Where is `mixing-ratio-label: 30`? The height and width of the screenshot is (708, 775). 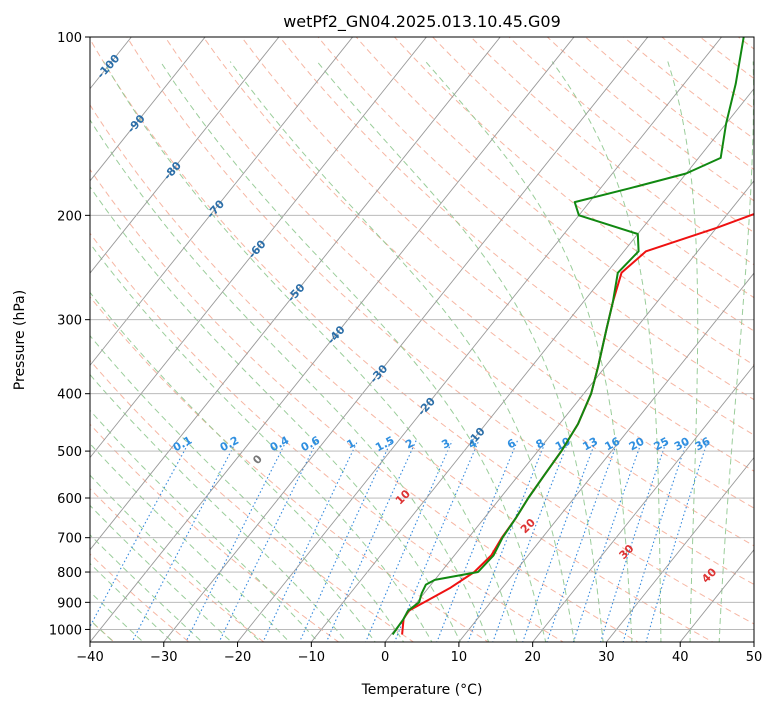
mixing-ratio-label: 30 is located at coordinates (682, 444).